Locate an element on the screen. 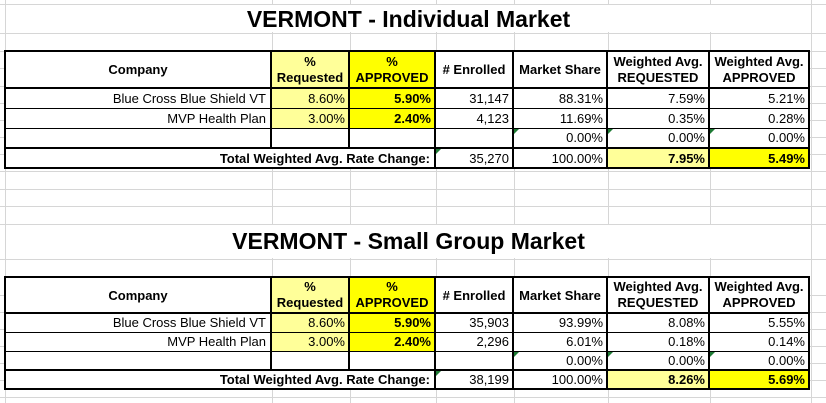  cell-enrolled: 31,147 is located at coordinates (474, 98).